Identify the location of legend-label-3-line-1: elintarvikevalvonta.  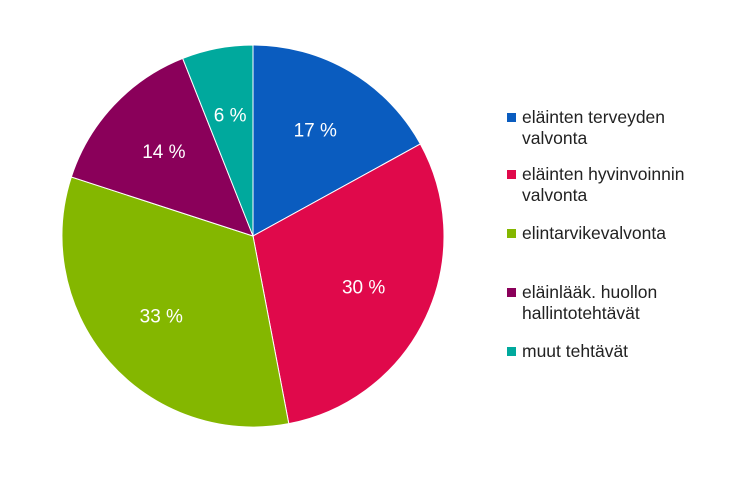
(594, 233).